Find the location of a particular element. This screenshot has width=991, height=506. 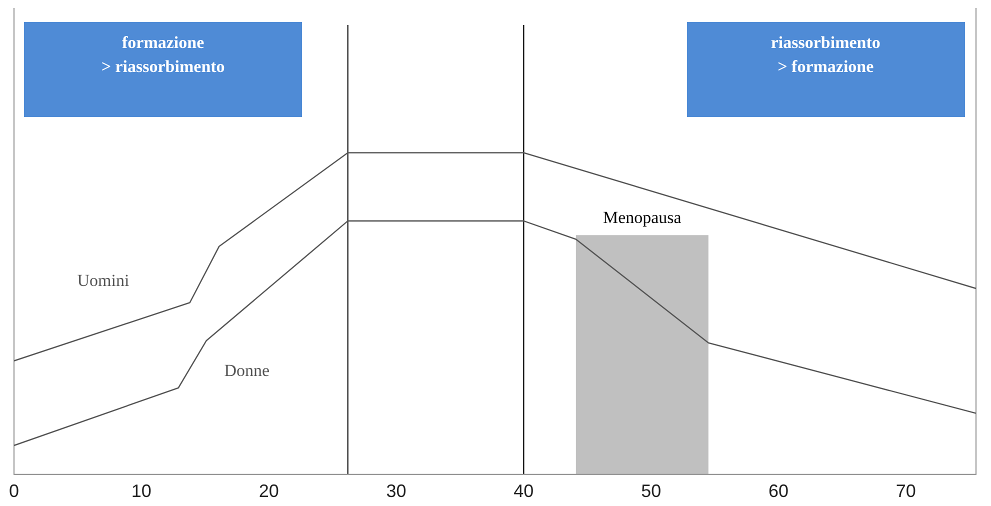

x-tick-label: 0 is located at coordinates (14, 491).